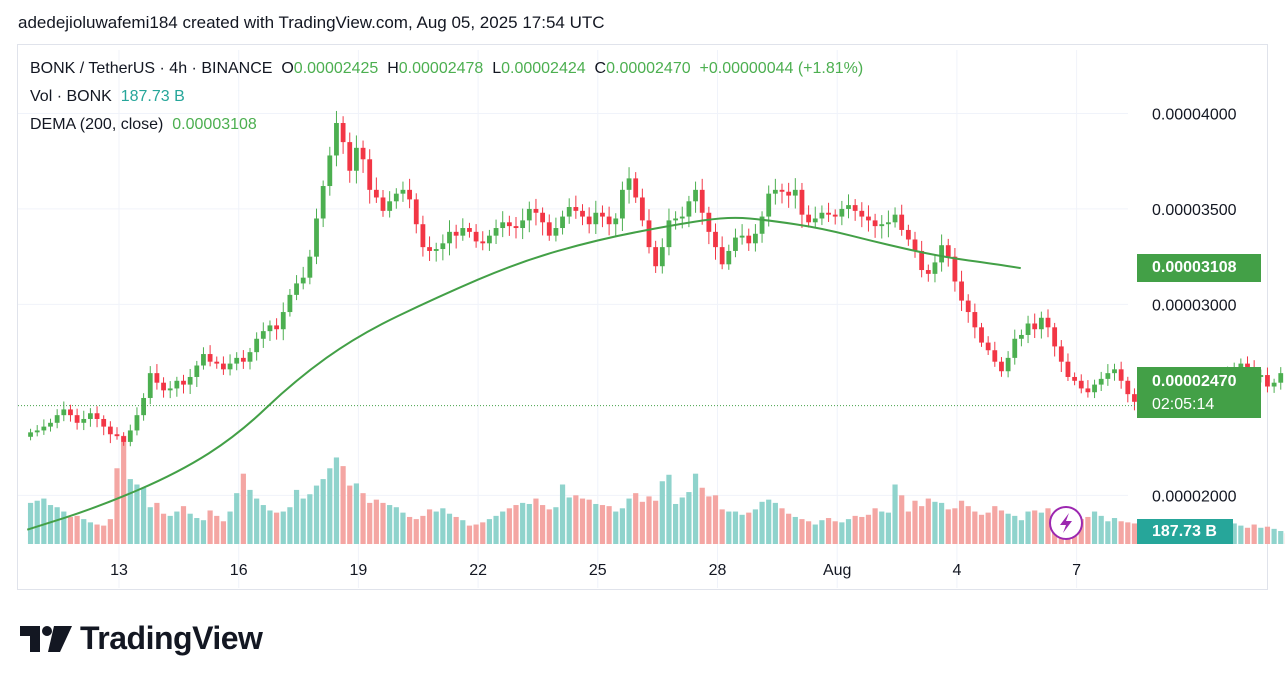  I want to click on volume-value: 187.73 B, so click(152, 96).